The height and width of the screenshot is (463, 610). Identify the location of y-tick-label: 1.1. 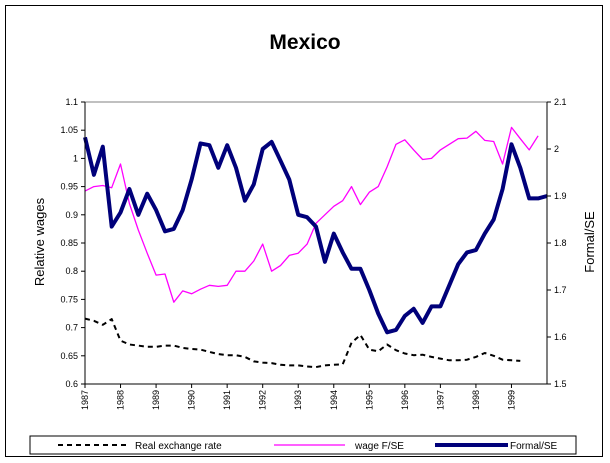
(71, 102).